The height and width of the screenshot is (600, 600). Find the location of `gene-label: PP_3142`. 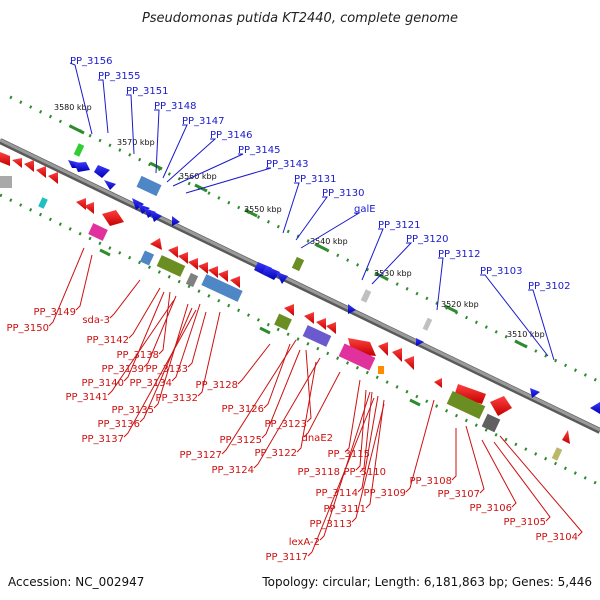

gene-label: PP_3142 is located at coordinates (107, 340).